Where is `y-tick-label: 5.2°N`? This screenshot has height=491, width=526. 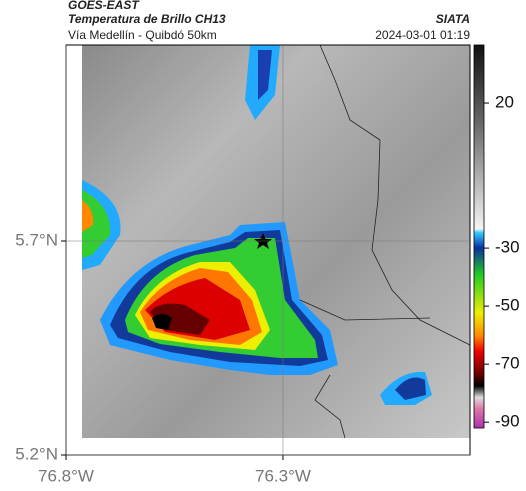
y-tick-label: 5.2°N is located at coordinates (36, 453).